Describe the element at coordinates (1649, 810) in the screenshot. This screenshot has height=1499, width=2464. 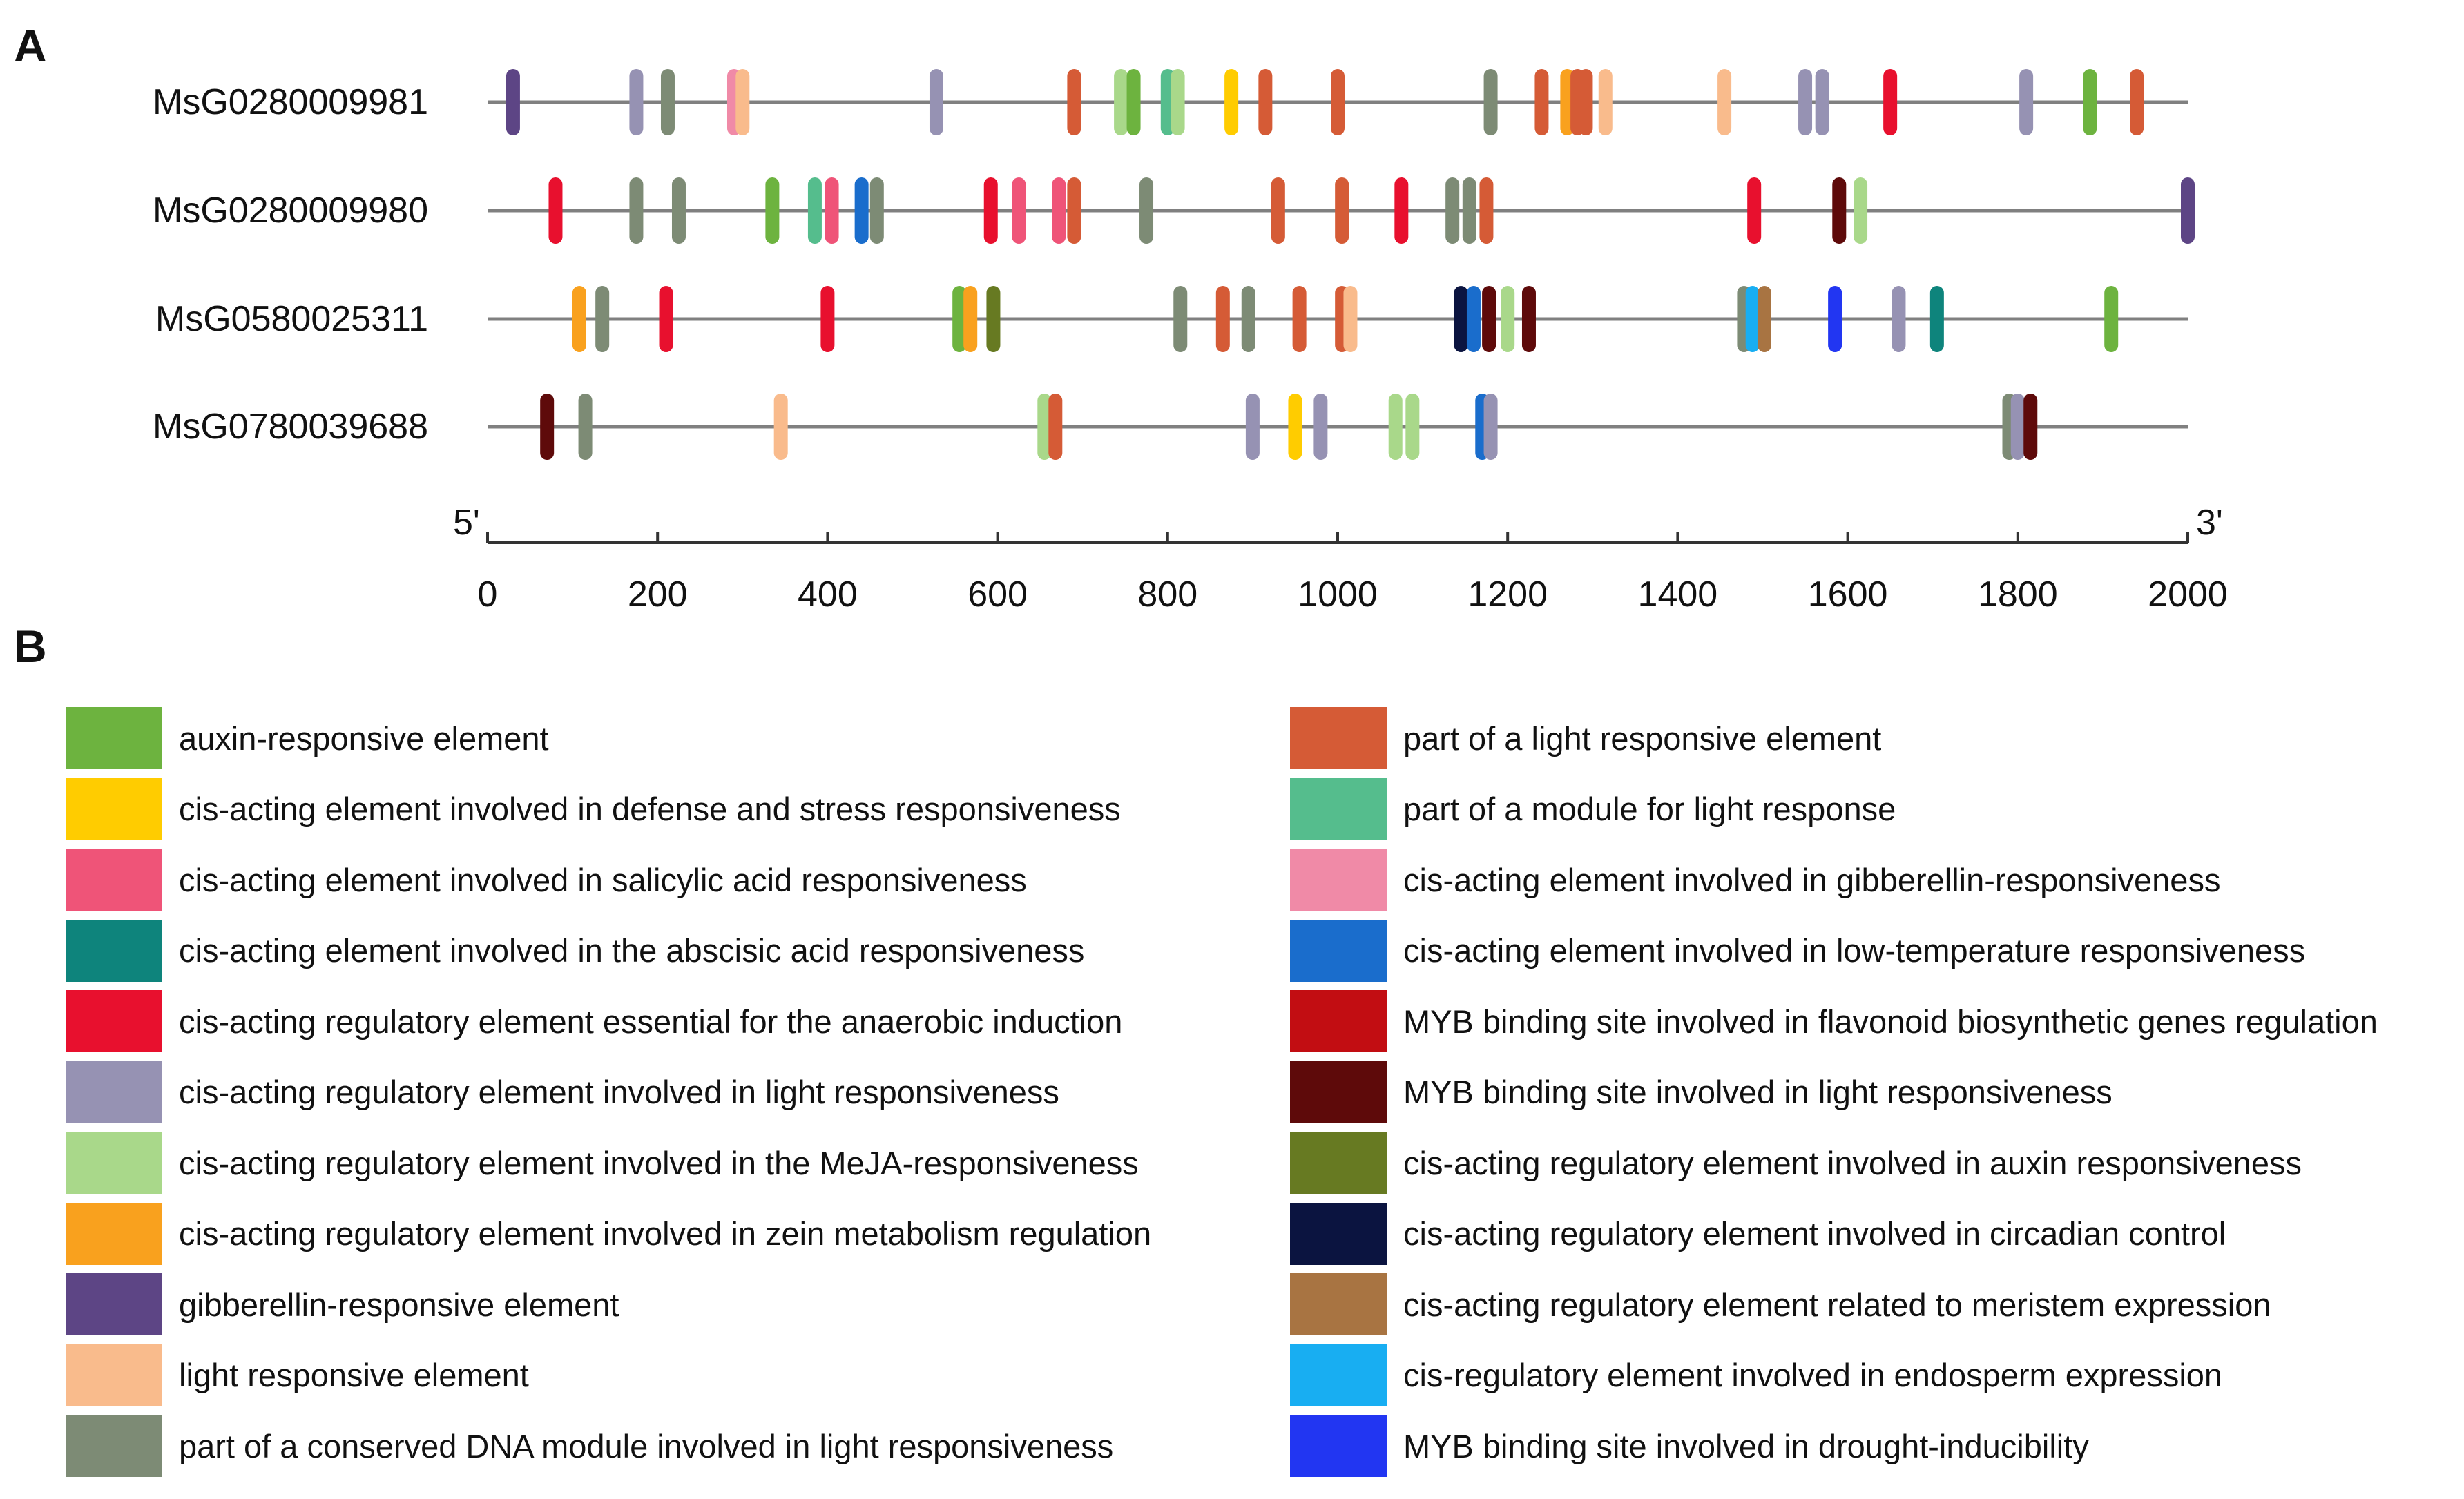
I see `legend-label: part of a module for light response` at that location.